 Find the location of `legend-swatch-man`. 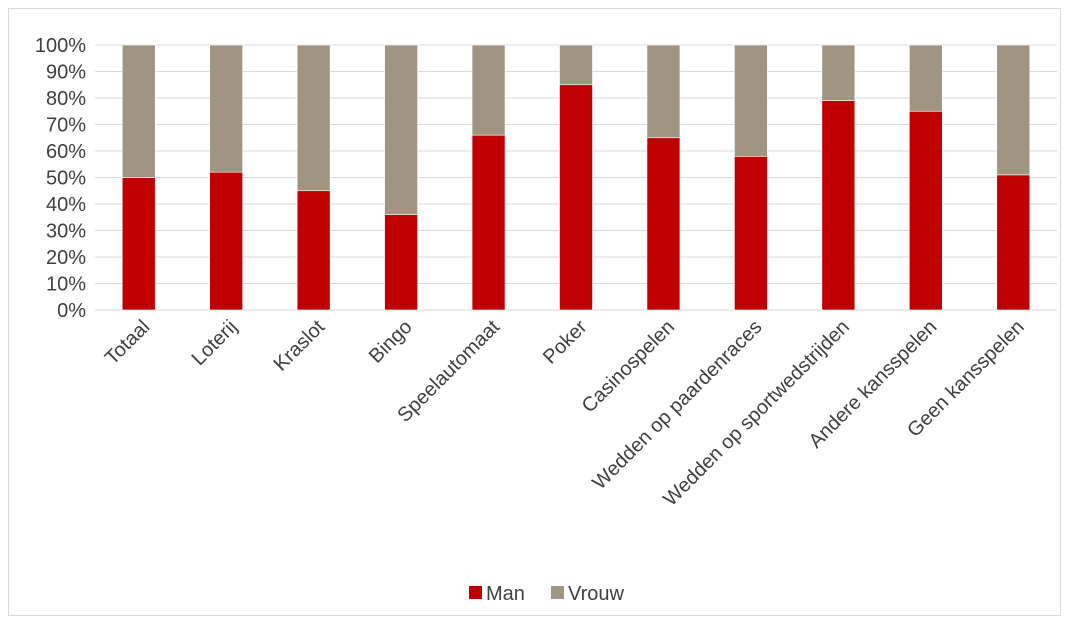

legend-swatch-man is located at coordinates (475, 592).